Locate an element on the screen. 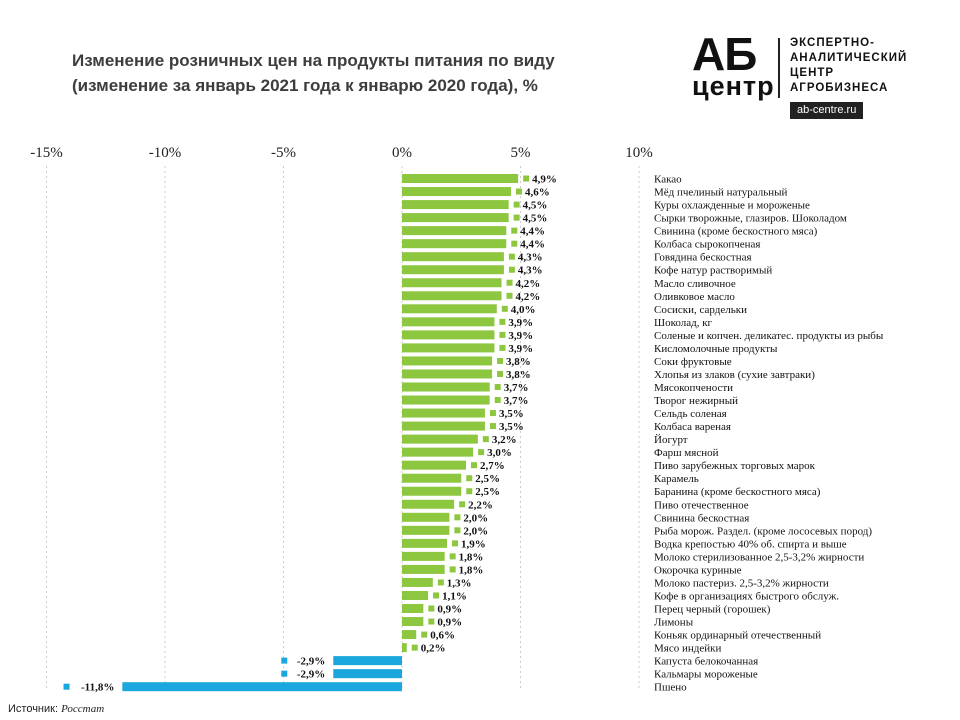 The width and height of the screenshot is (960, 720). category-label: Свинина (кроме бескостного мяса) is located at coordinates (736, 232).